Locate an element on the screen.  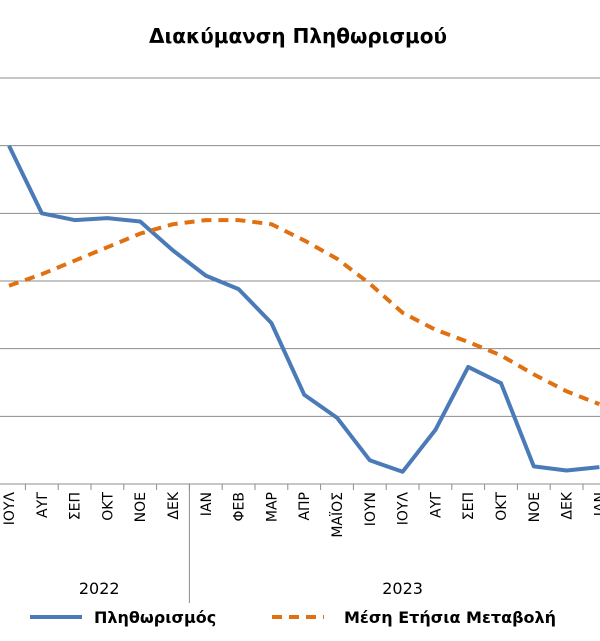
x-tick-label: ΜΑΪΟΣ is located at coordinates (337, 515).